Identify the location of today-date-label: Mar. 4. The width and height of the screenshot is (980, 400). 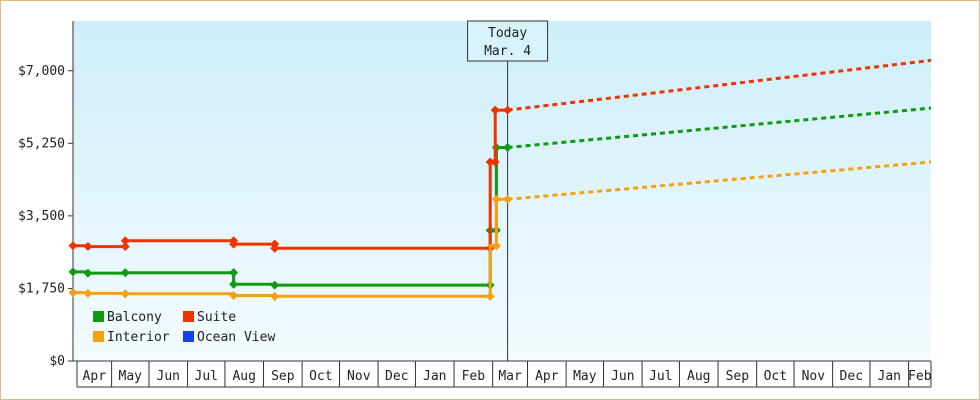
(507, 51).